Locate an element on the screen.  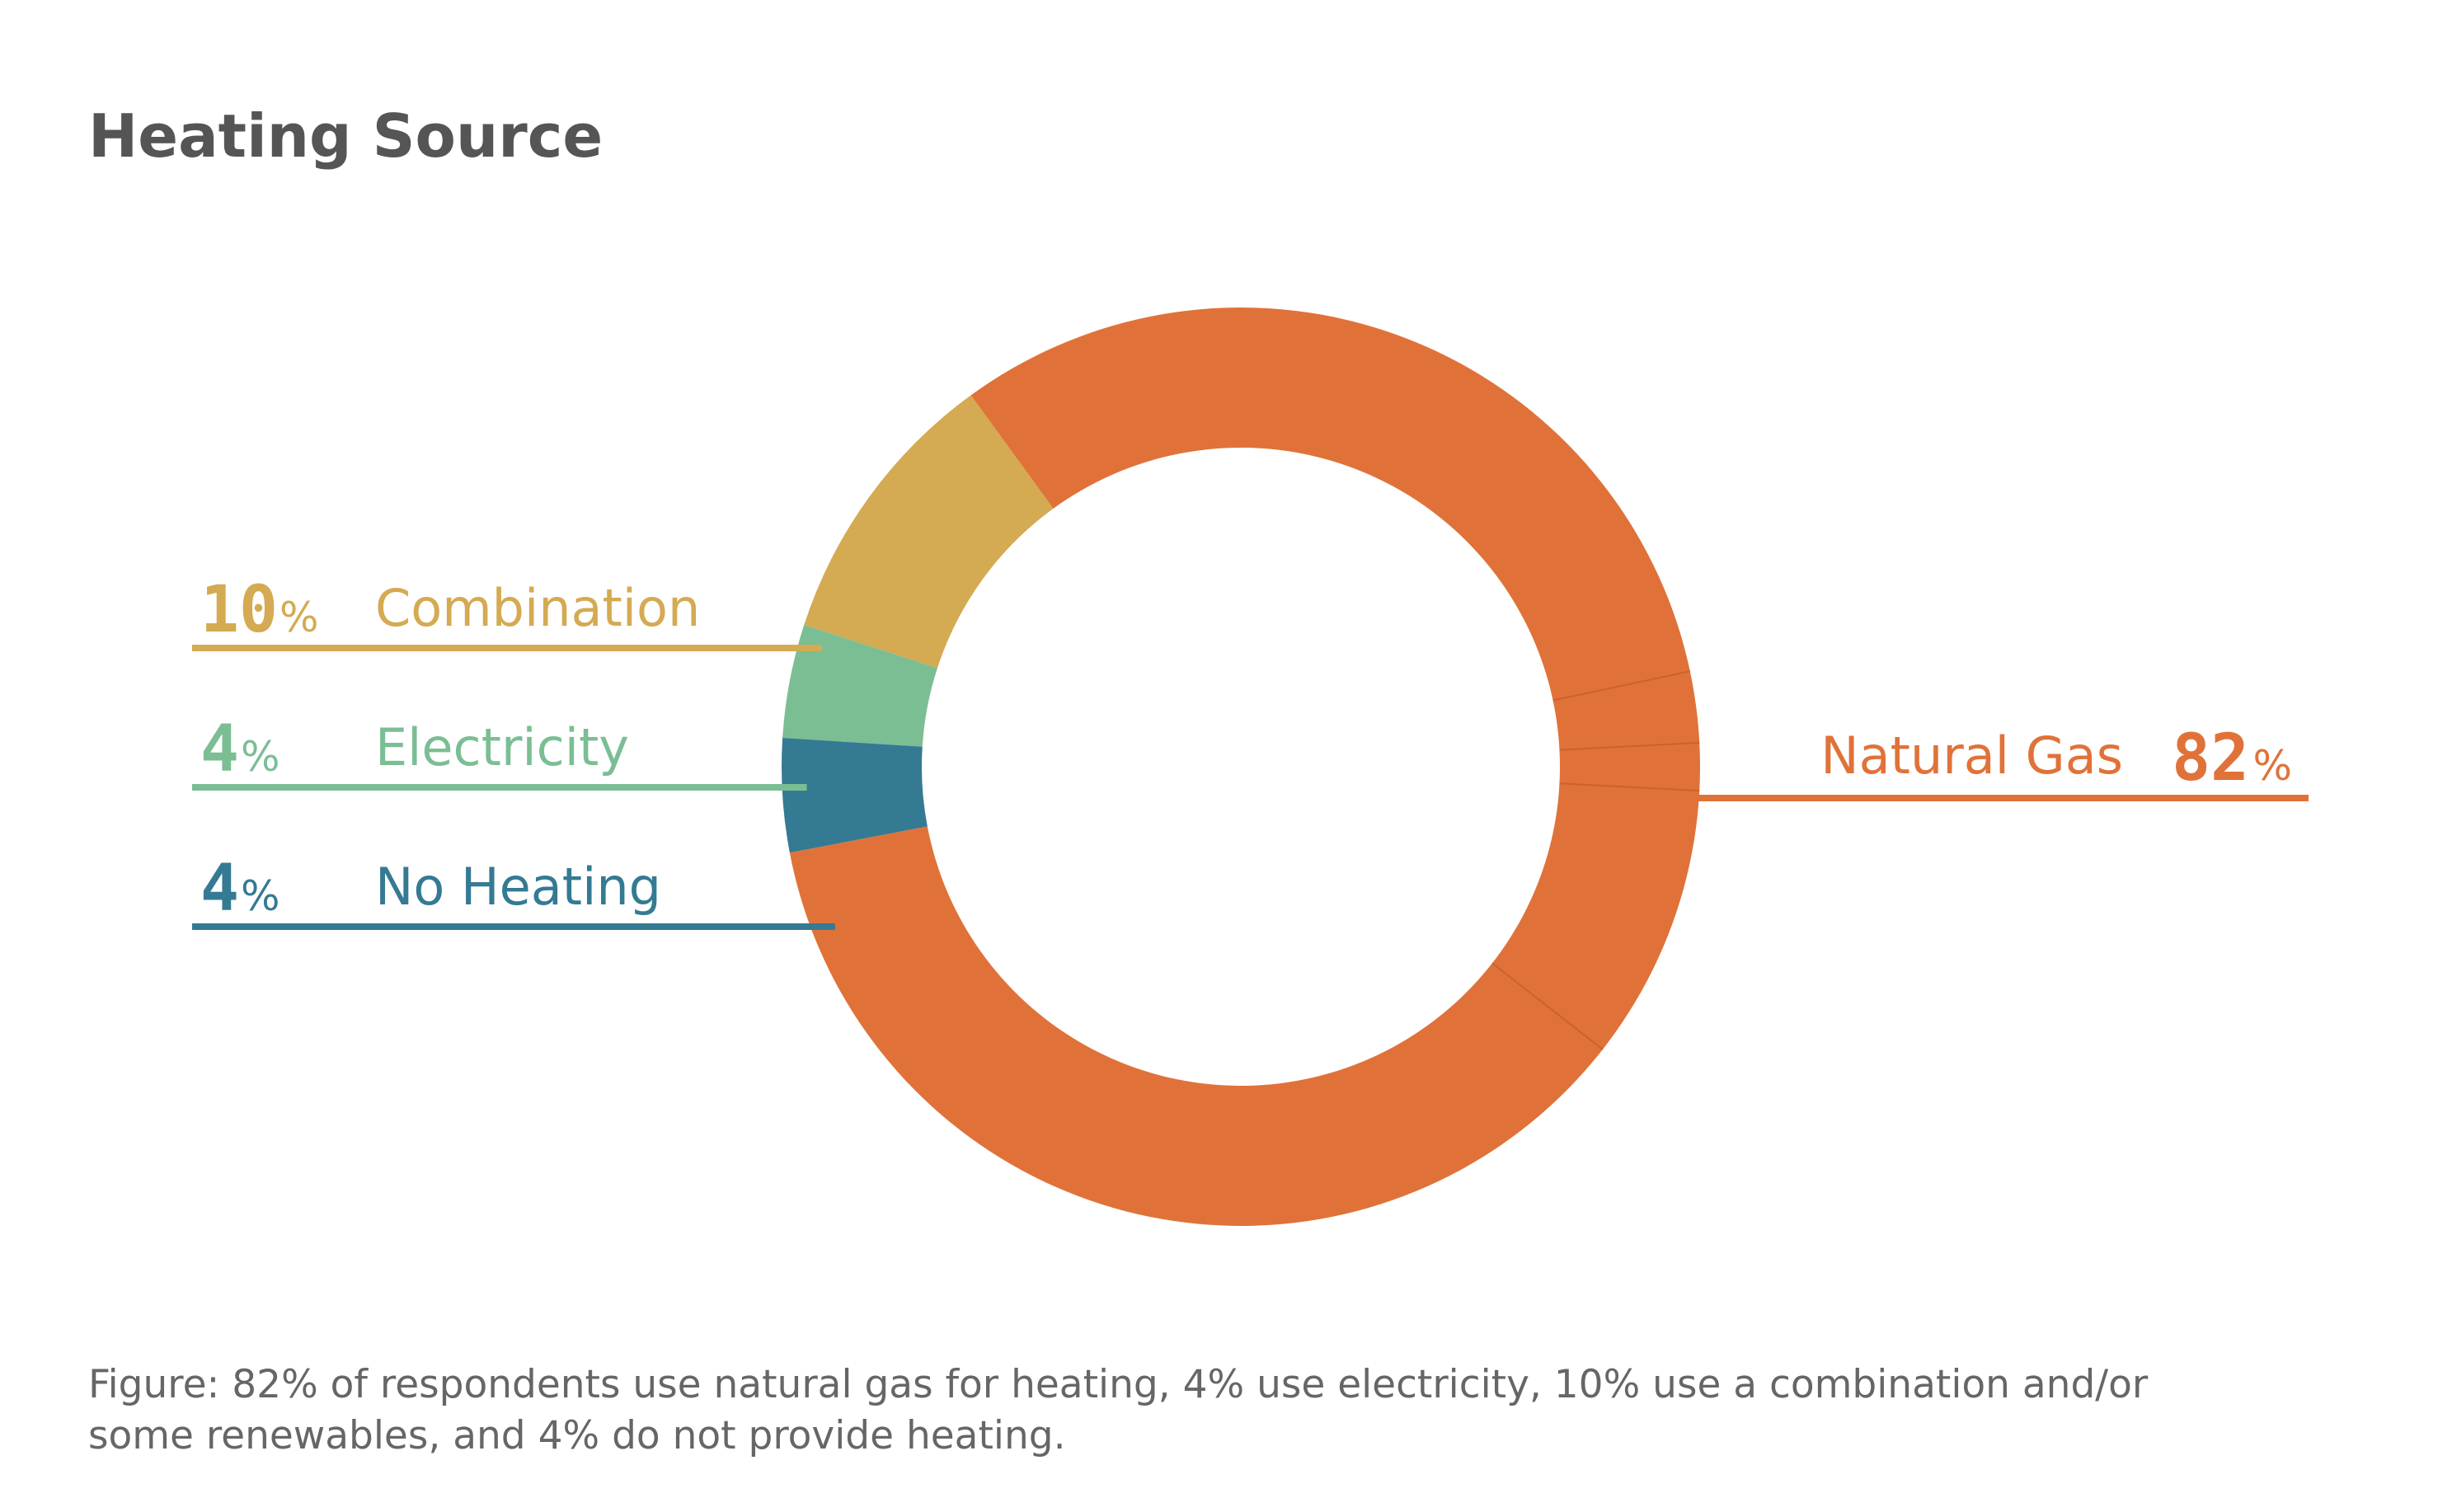
percent-sign-natural-gas: % is located at coordinates (2272, 766).